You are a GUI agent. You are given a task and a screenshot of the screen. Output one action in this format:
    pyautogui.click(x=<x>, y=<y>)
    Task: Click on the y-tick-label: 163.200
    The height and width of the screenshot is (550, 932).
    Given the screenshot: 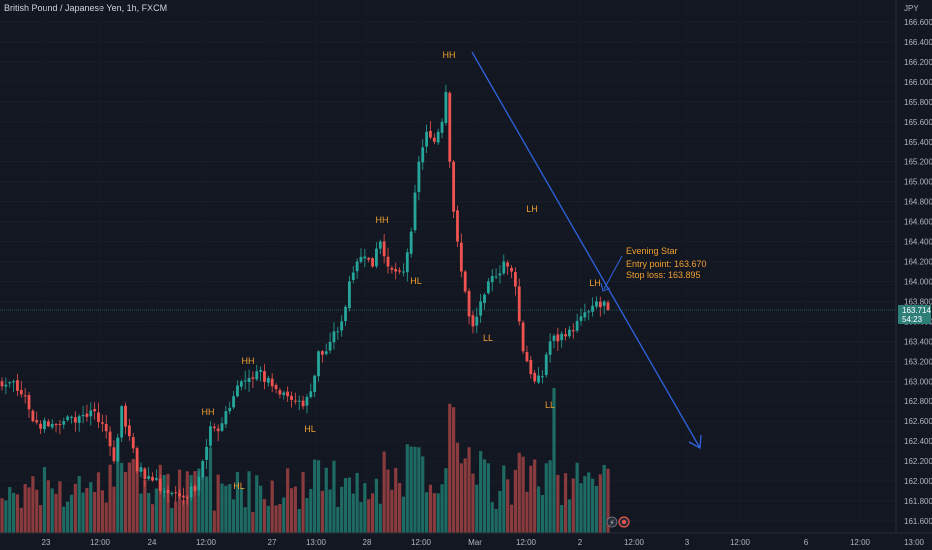 What is the action you would take?
    pyautogui.click(x=918, y=361)
    